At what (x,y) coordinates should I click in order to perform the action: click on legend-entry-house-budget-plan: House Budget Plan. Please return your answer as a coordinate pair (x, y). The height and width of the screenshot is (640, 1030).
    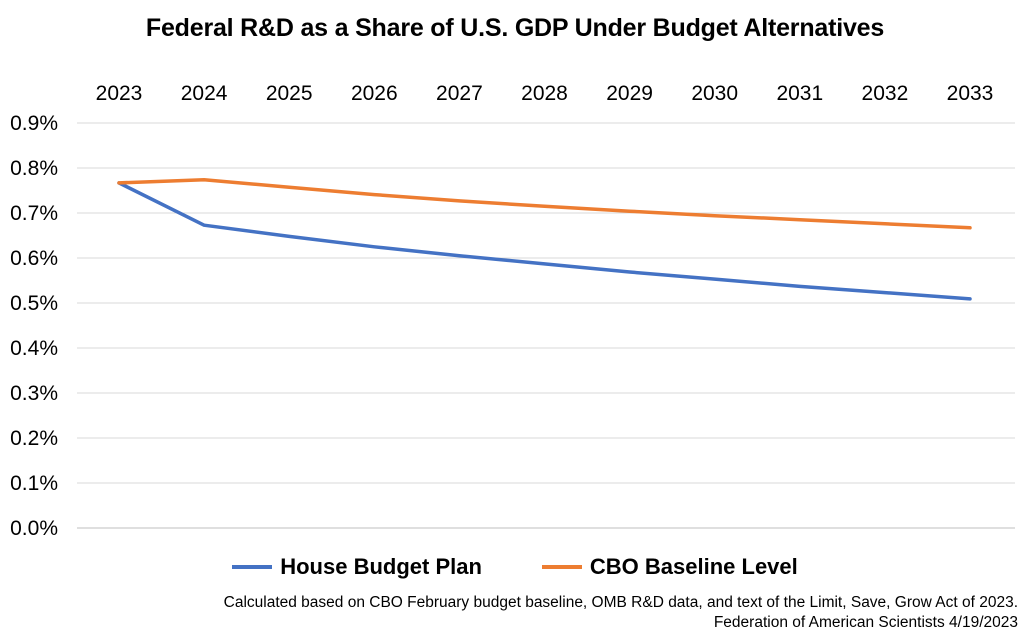
    Looking at the image, I should click on (357, 567).